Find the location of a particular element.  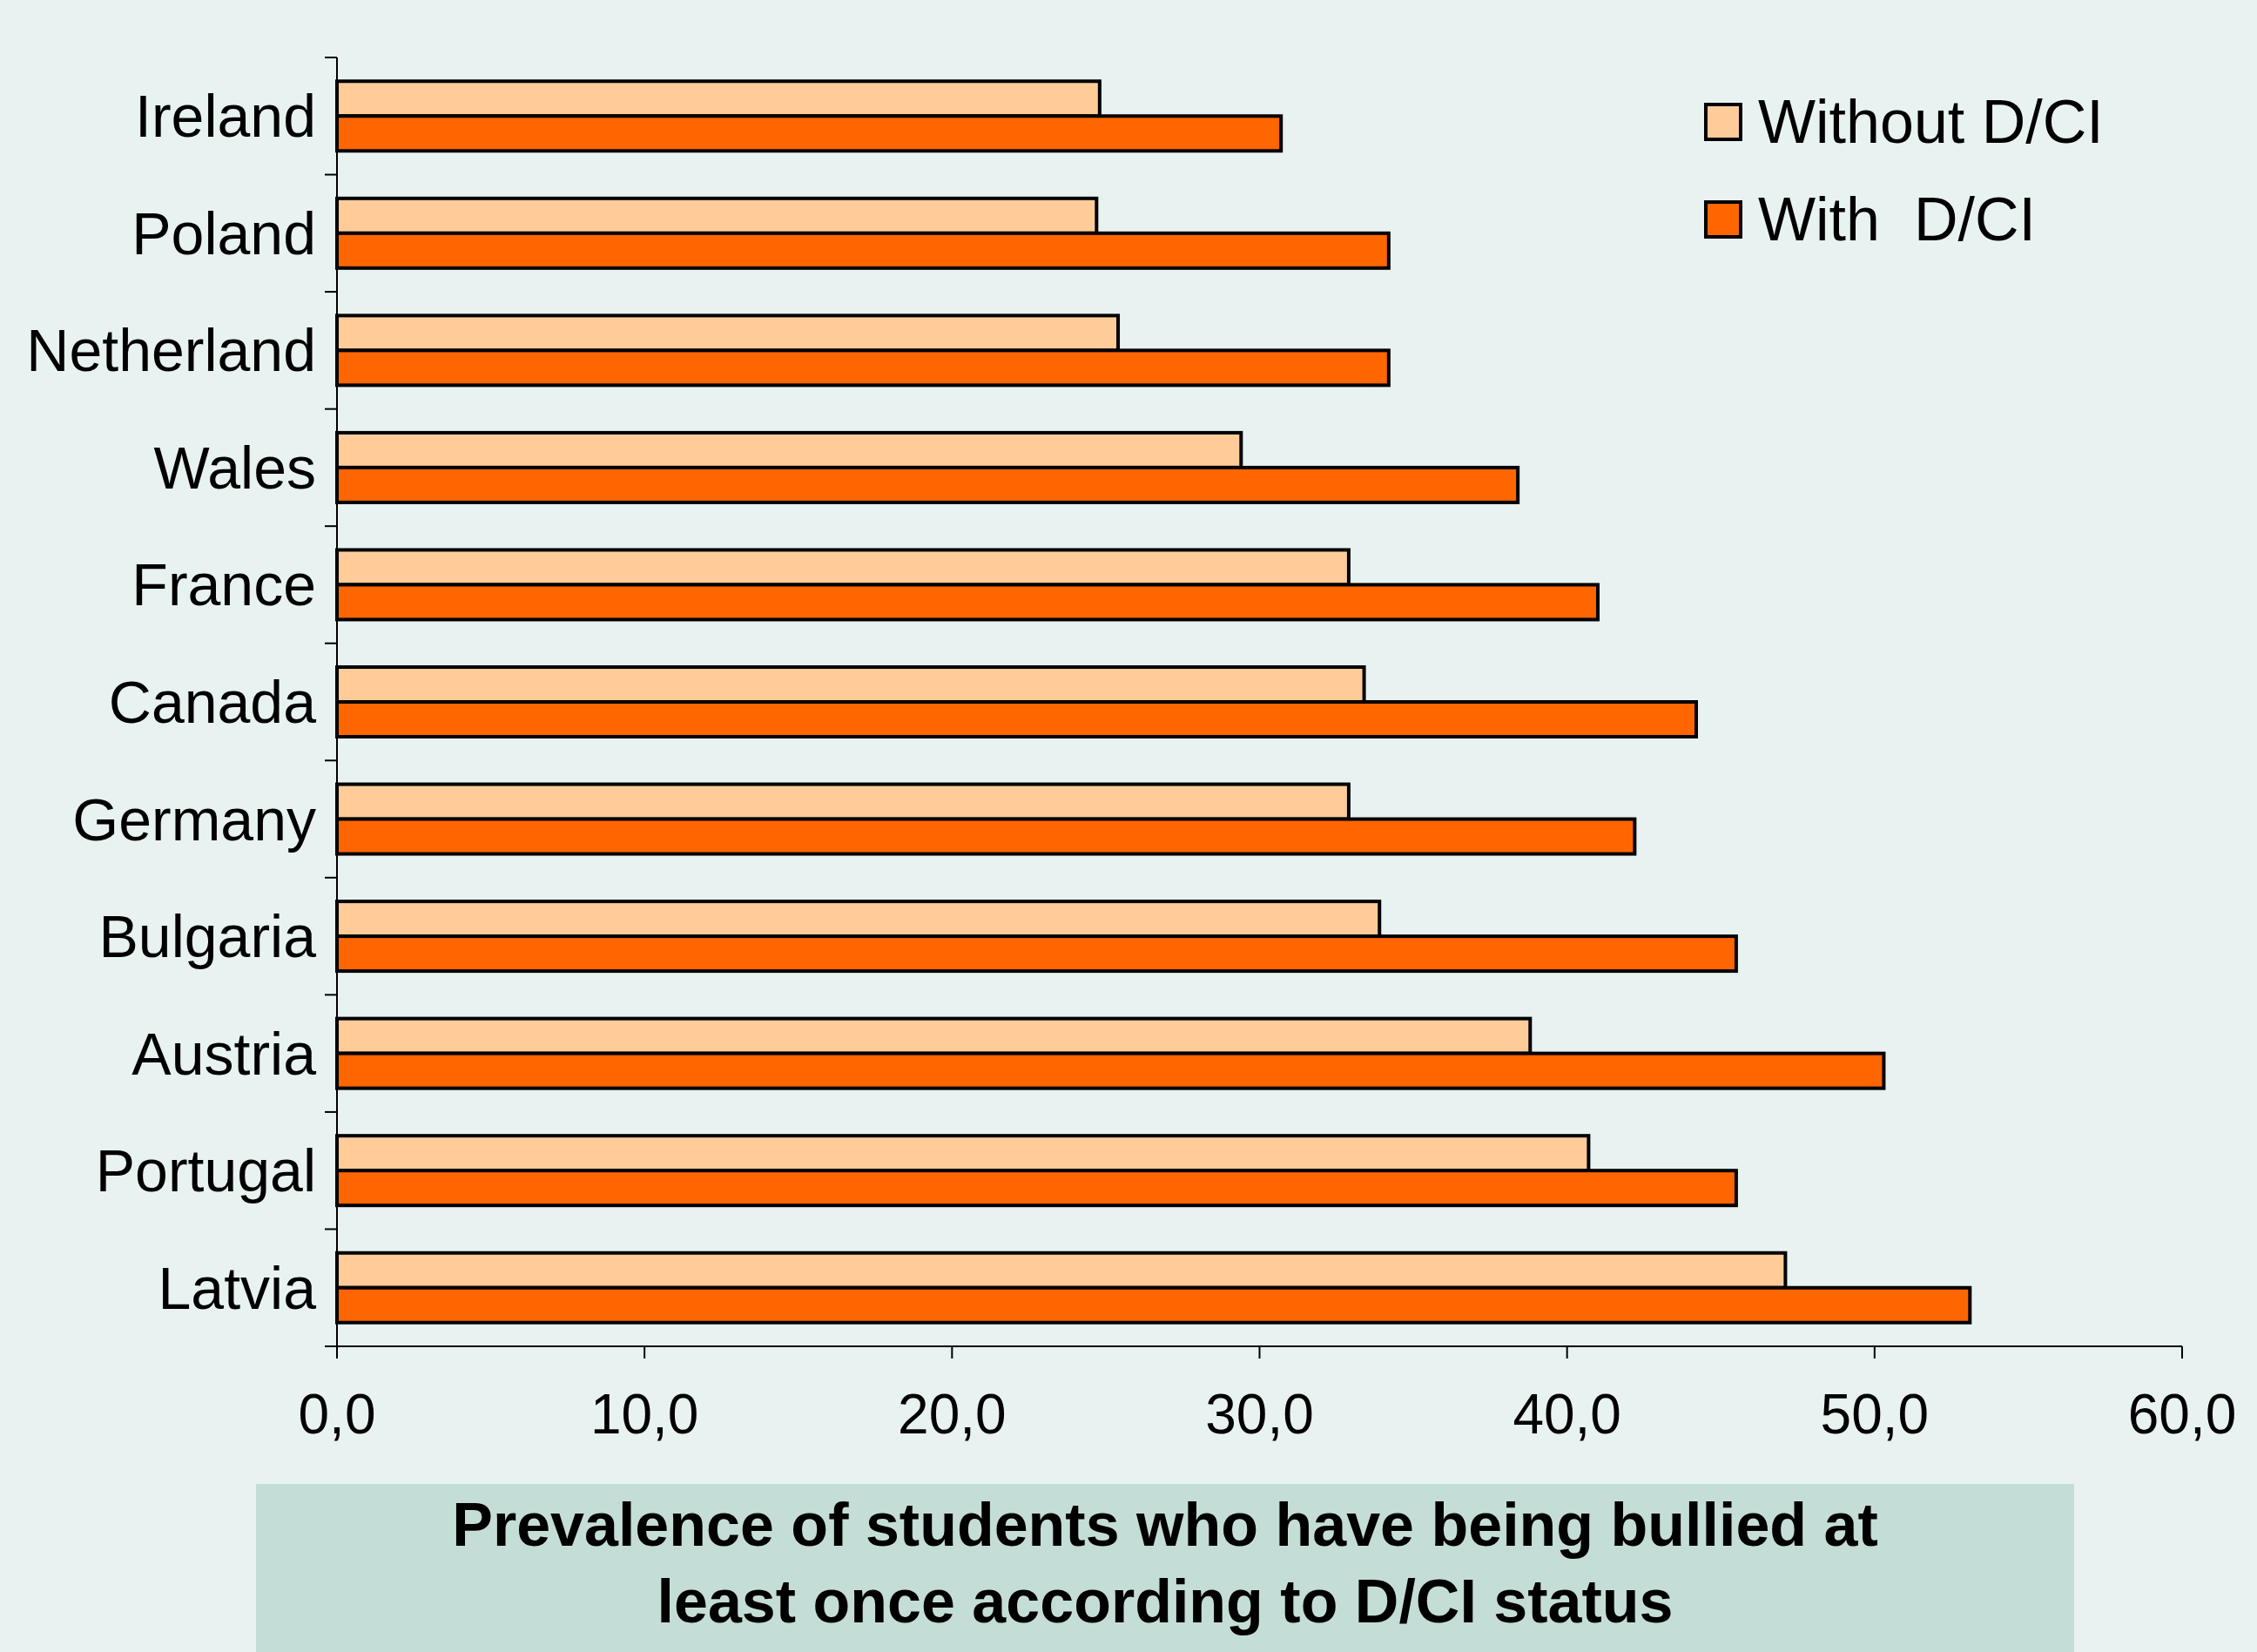

x-tick-label: 50,0 is located at coordinates (1875, 1414).